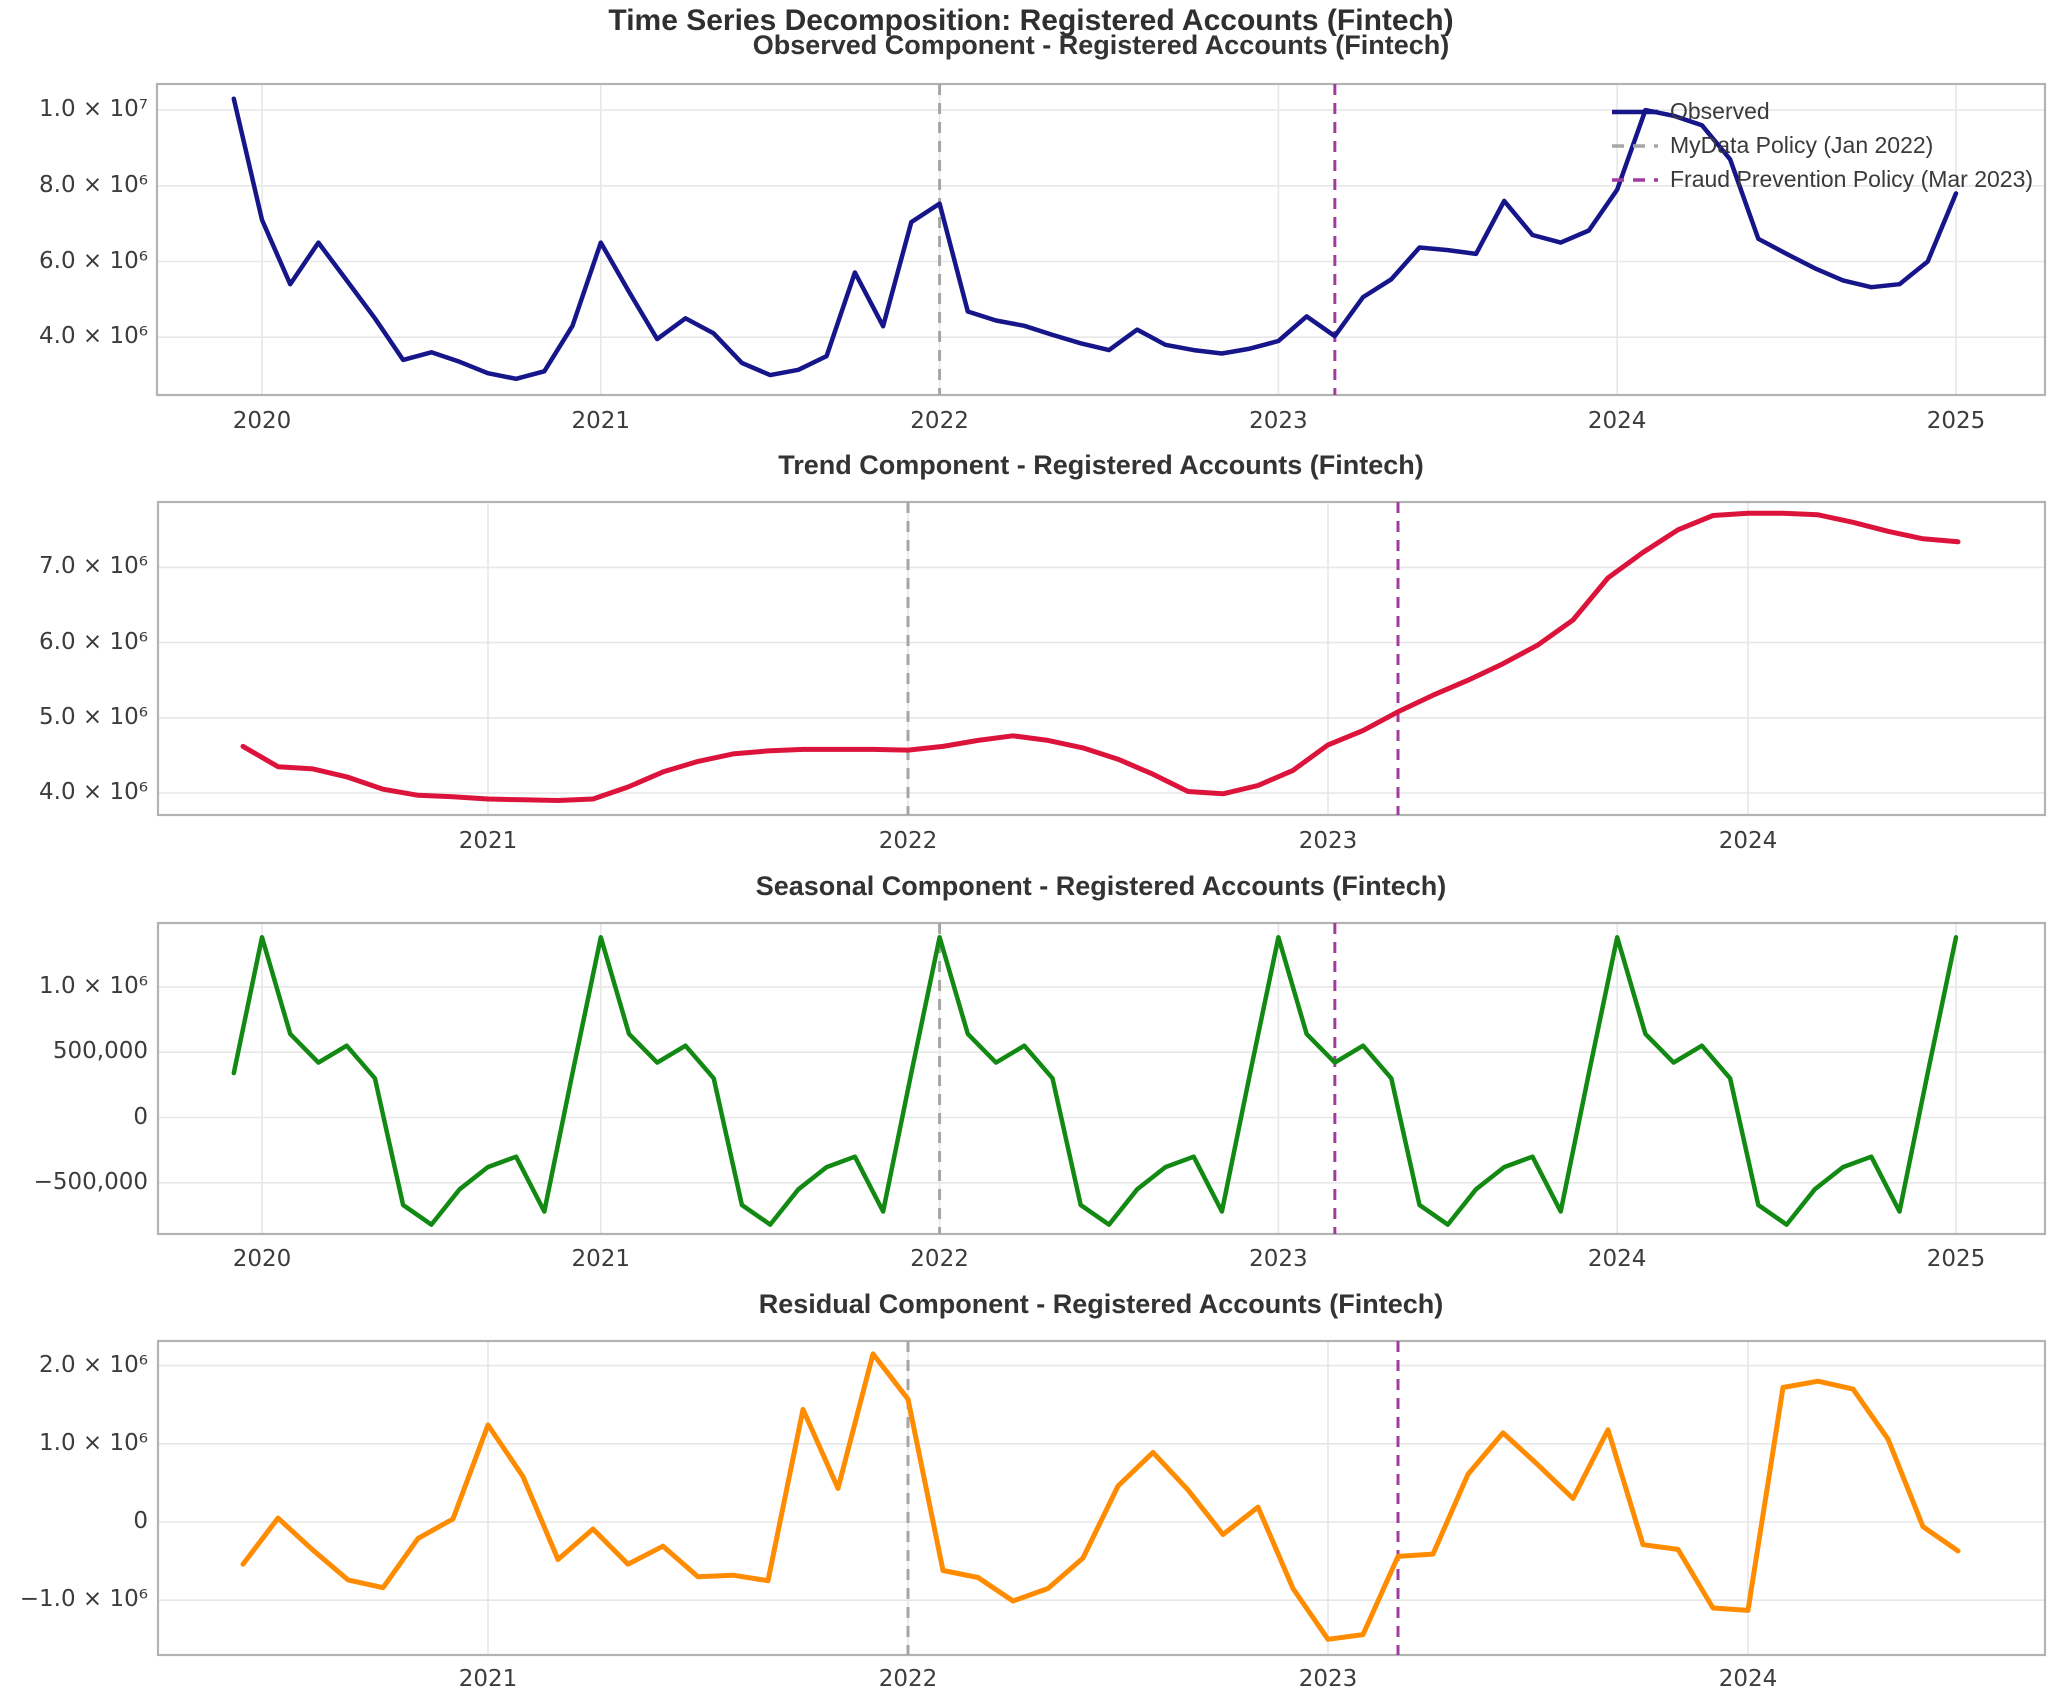 This screenshot has width=2062, height=1701. What do you see at coordinates (93, 184) in the screenshot?
I see `y-tick-label: 8.0 × 10⁶` at bounding box center [93, 184].